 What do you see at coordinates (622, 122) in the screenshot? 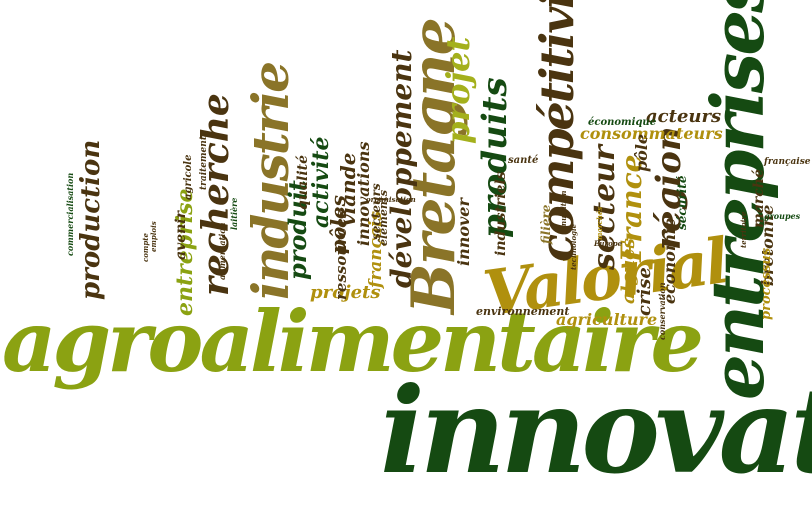
I see `word-economique: économique` at bounding box center [622, 122].